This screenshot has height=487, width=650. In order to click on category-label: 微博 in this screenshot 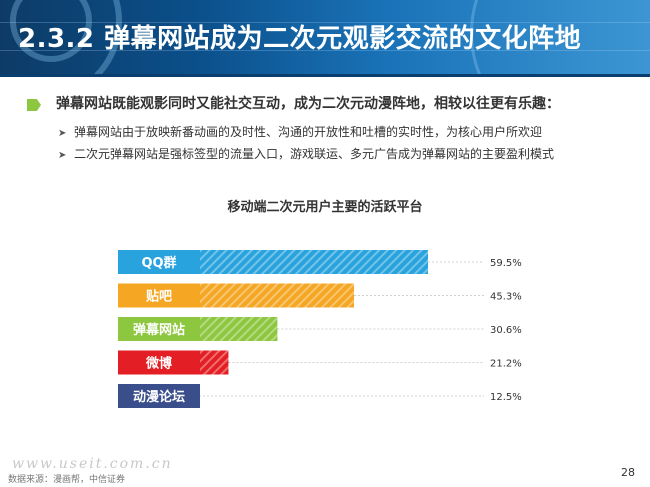, I will do `click(158, 364)`.